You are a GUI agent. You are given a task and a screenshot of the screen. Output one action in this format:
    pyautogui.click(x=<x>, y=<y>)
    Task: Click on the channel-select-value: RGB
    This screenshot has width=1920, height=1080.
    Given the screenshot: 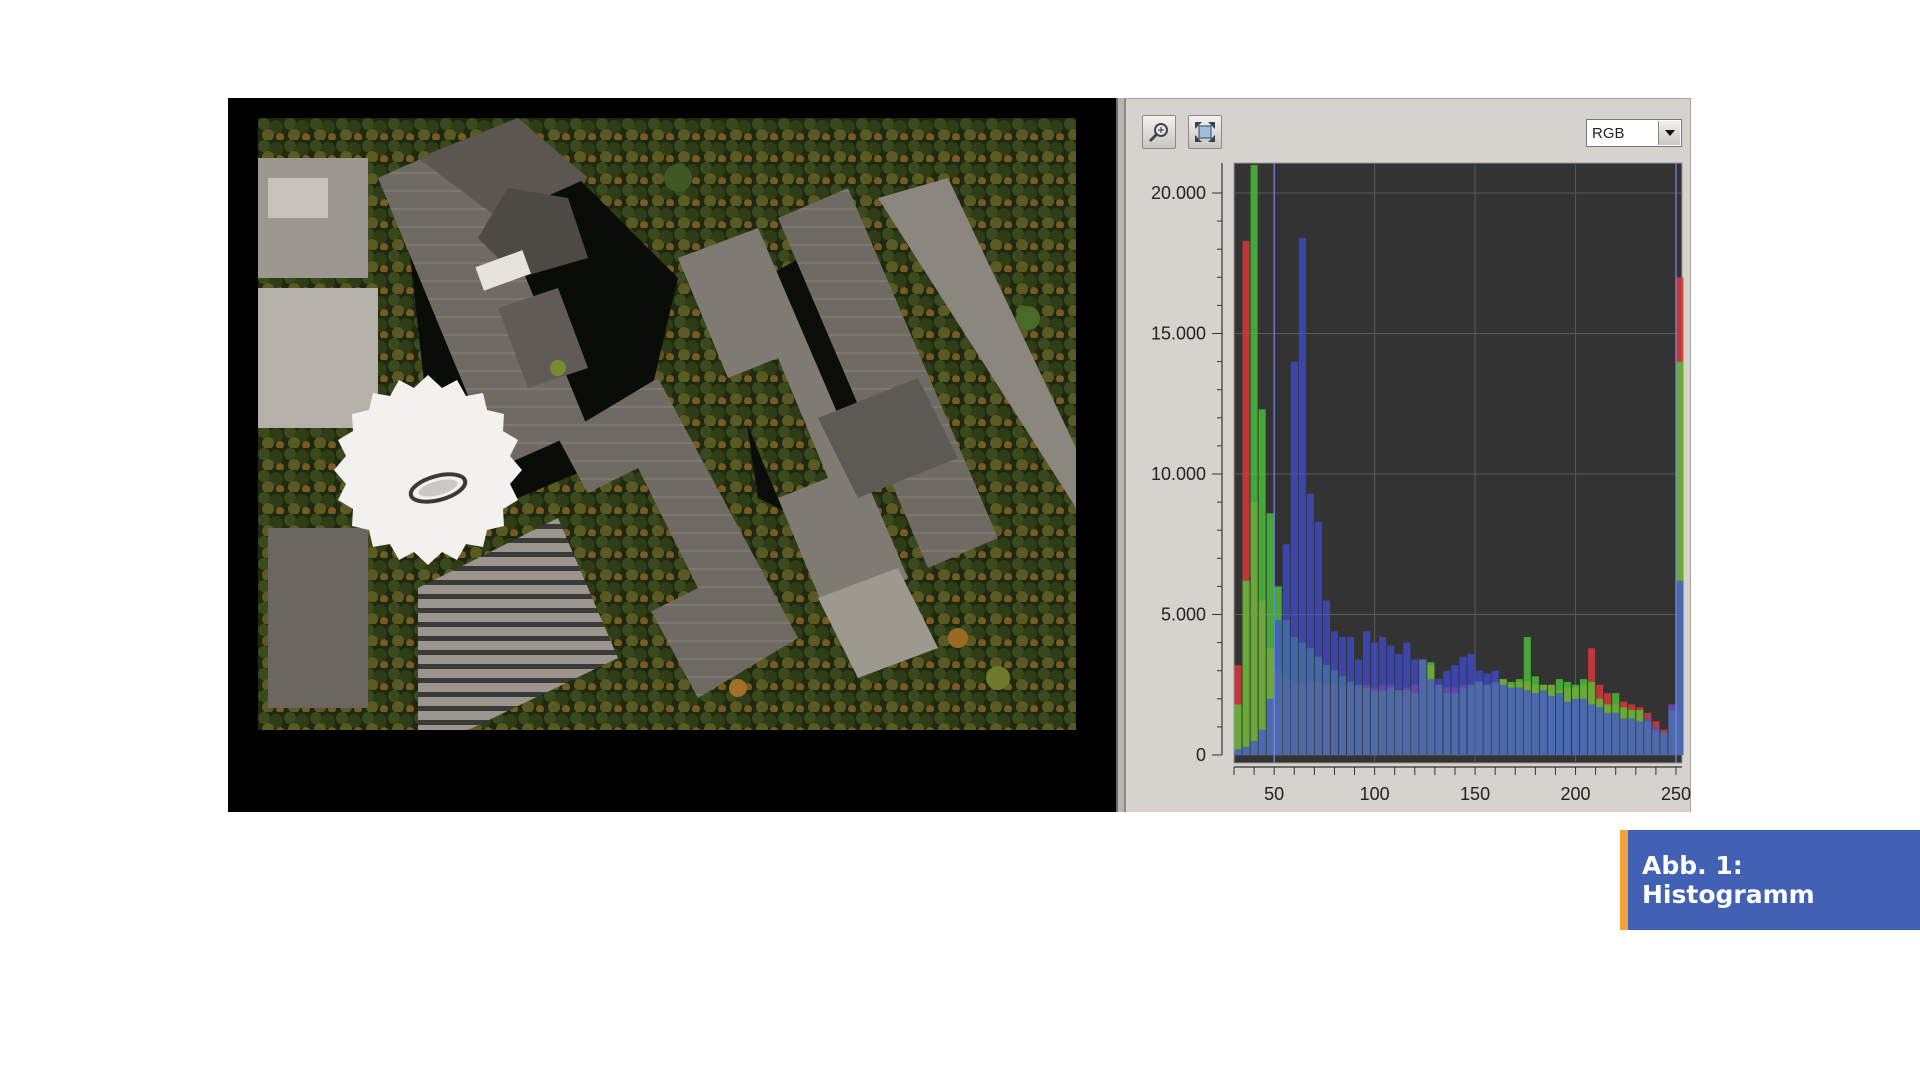 What is the action you would take?
    pyautogui.click(x=1608, y=133)
    